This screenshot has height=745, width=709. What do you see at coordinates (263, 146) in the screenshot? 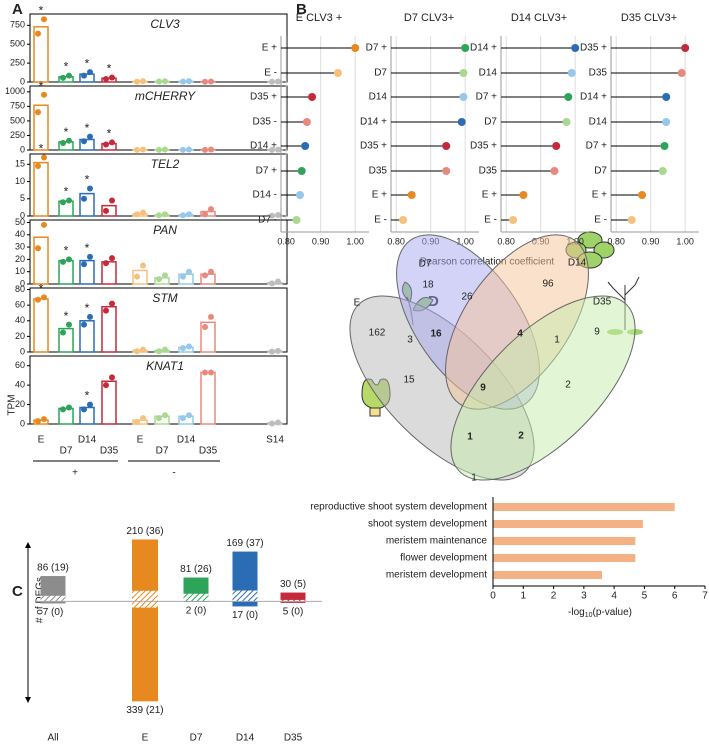
I see `category-label: D14 +` at bounding box center [263, 146].